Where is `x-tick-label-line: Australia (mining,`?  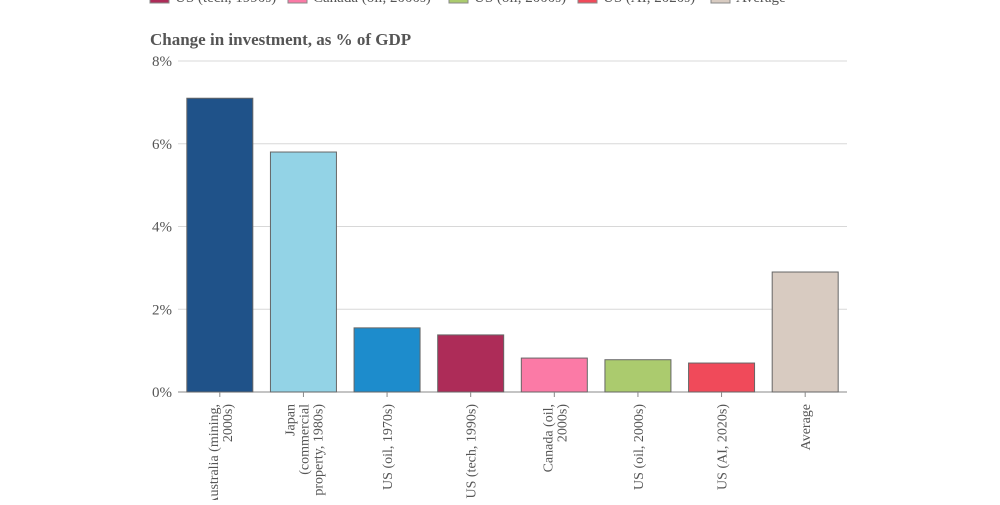 x-tick-label-line: Australia (mining, is located at coordinates (214, 452).